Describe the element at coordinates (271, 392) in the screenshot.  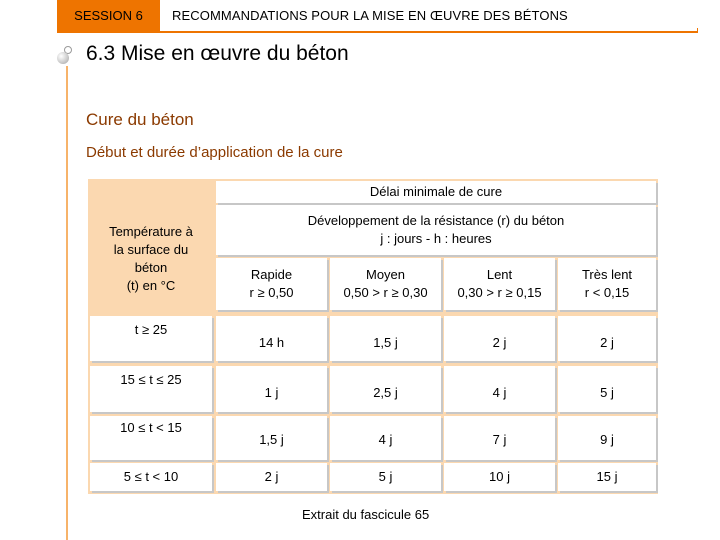
I see `cell-value: 1 j` at that location.